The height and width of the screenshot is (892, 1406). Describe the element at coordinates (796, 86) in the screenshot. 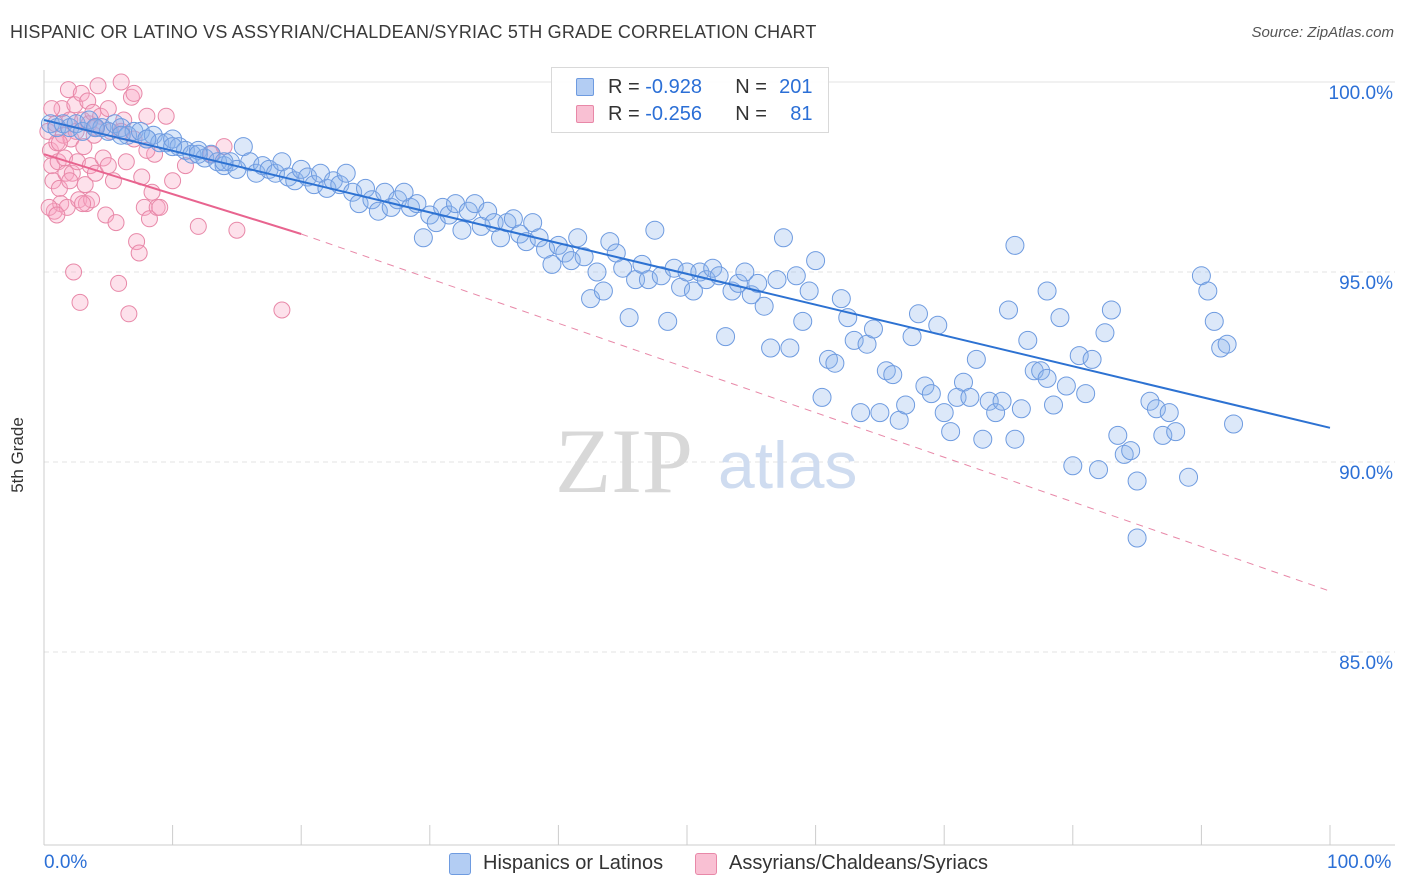

I see `legend-n-value: 201` at that location.